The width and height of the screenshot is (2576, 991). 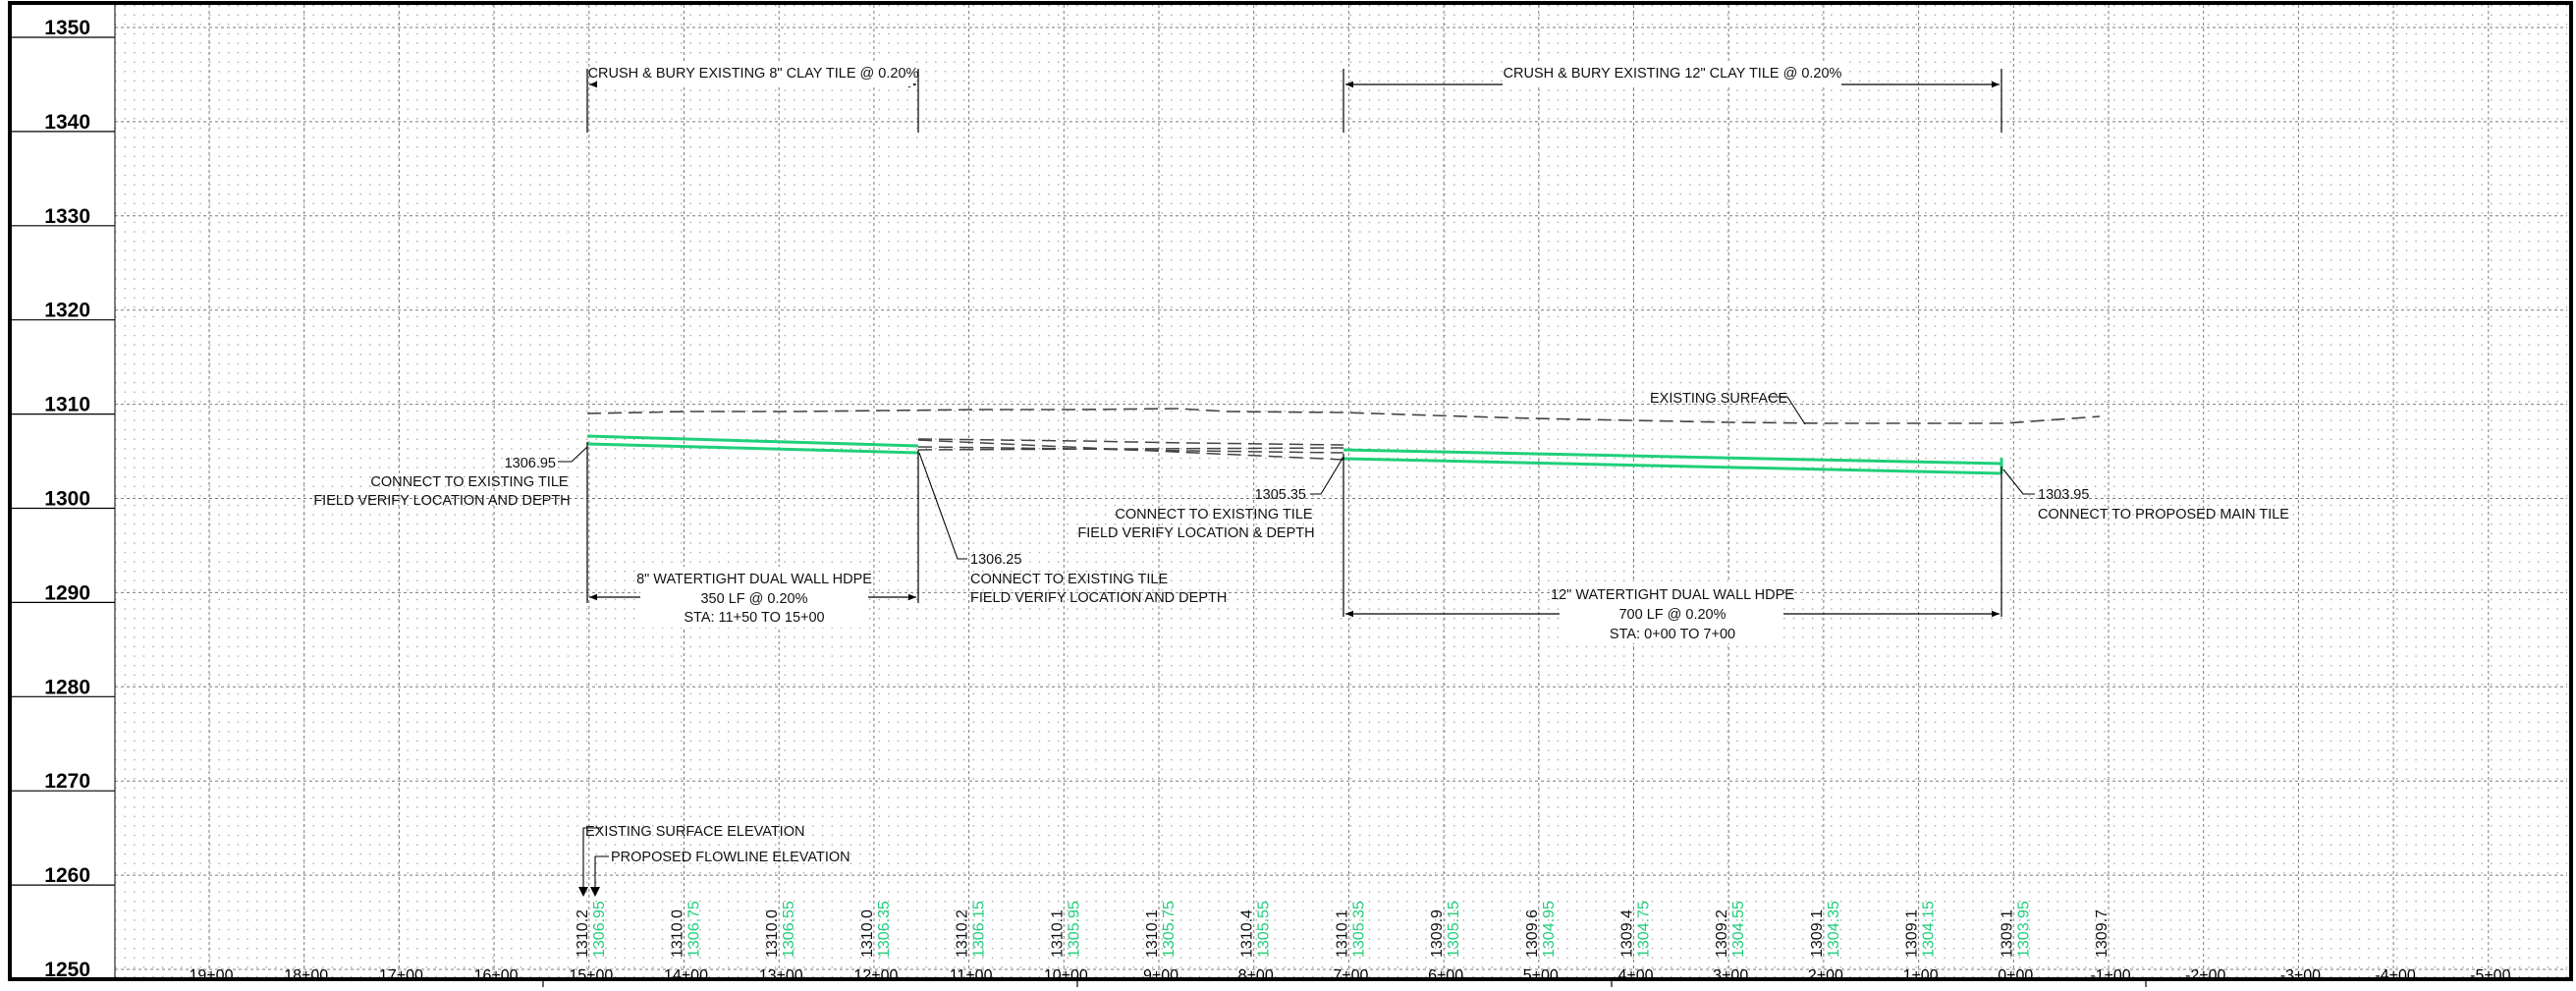 I want to click on proposed-elevation-value: 1306.35, so click(x=885, y=929).